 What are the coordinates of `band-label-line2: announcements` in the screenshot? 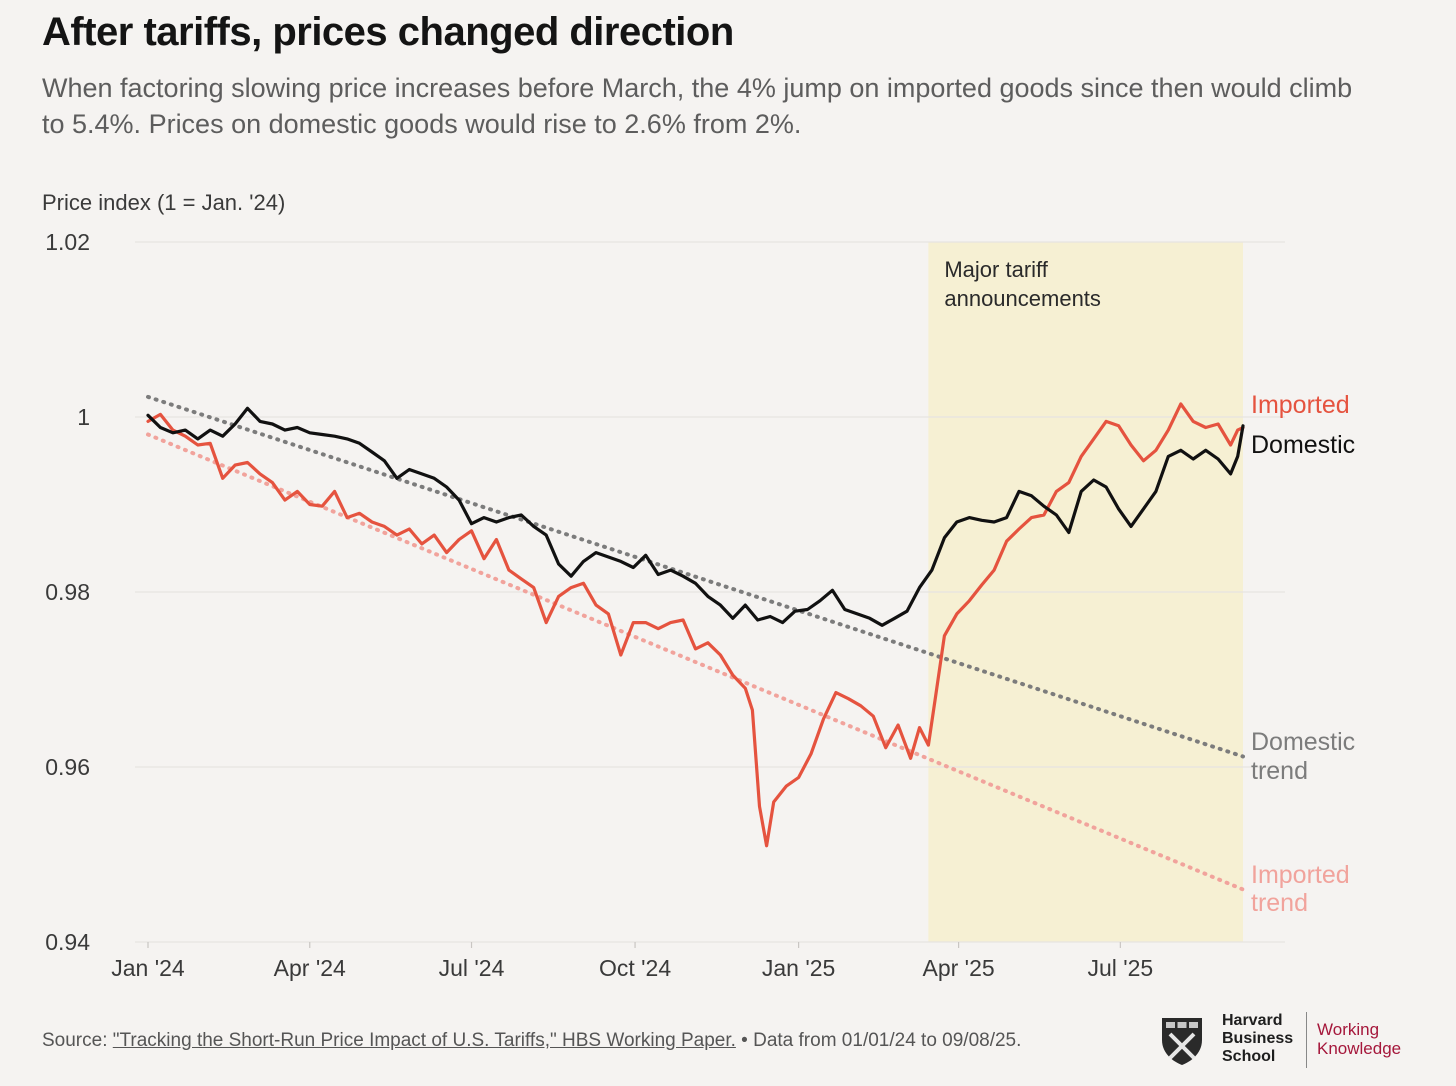 It's located at (1022, 298).